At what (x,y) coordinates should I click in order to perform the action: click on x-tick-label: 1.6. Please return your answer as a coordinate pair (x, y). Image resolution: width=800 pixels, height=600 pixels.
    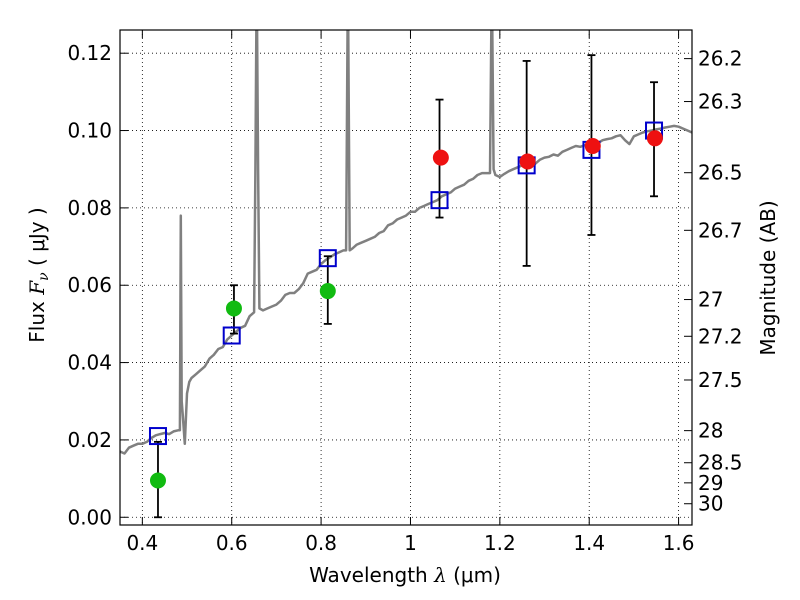
    Looking at the image, I should click on (679, 543).